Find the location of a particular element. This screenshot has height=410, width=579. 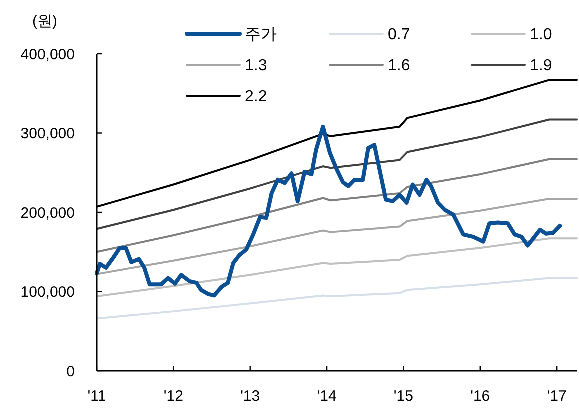

y-tick-label: 300,000 is located at coordinates (47, 134).